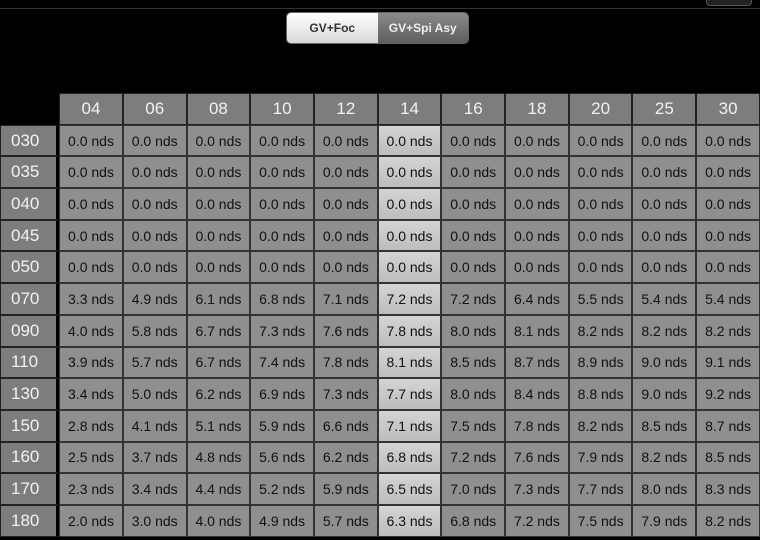  What do you see at coordinates (345, 457) in the screenshot?
I see `table-cell: 6.2 nds` at bounding box center [345, 457].